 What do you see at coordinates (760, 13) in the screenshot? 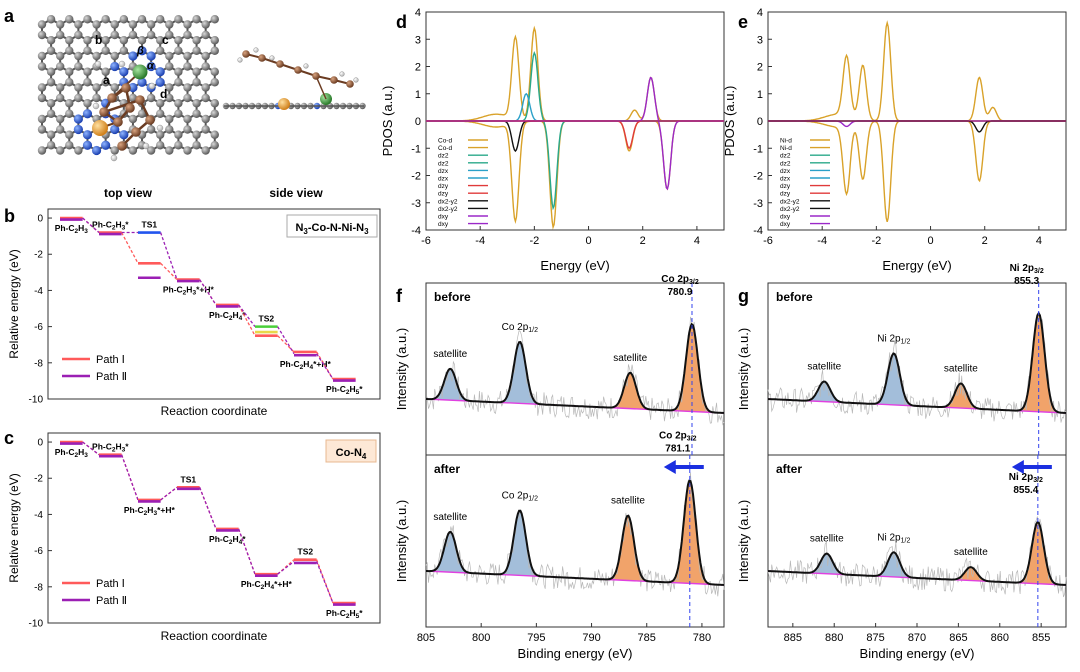
I see `y-tick-label: 4` at bounding box center [760, 13].